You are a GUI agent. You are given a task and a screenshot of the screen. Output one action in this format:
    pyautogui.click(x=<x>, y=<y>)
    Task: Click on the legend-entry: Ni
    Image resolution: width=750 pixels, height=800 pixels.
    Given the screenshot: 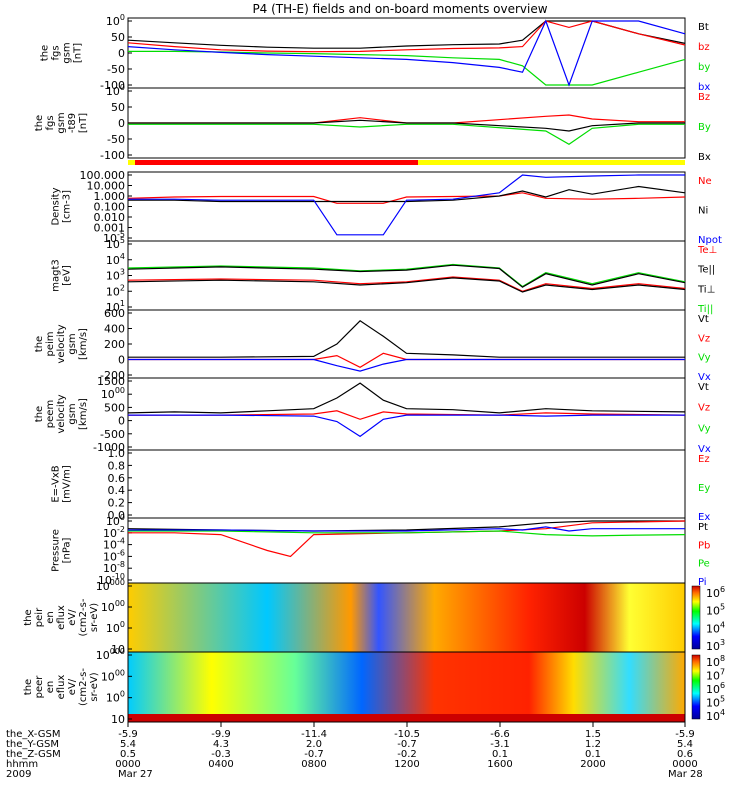 What is the action you would take?
    pyautogui.click(x=703, y=211)
    